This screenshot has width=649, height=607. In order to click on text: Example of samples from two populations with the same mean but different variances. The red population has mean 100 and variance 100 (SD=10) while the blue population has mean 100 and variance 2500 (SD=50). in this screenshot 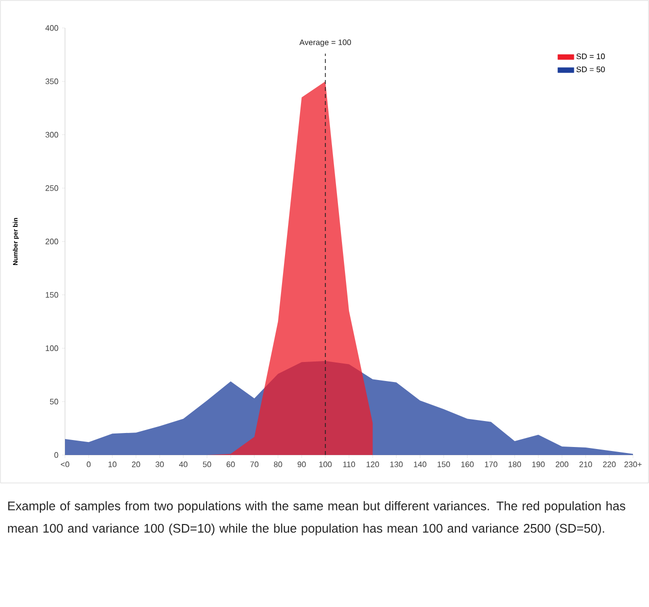, I will do `click(317, 518)`.